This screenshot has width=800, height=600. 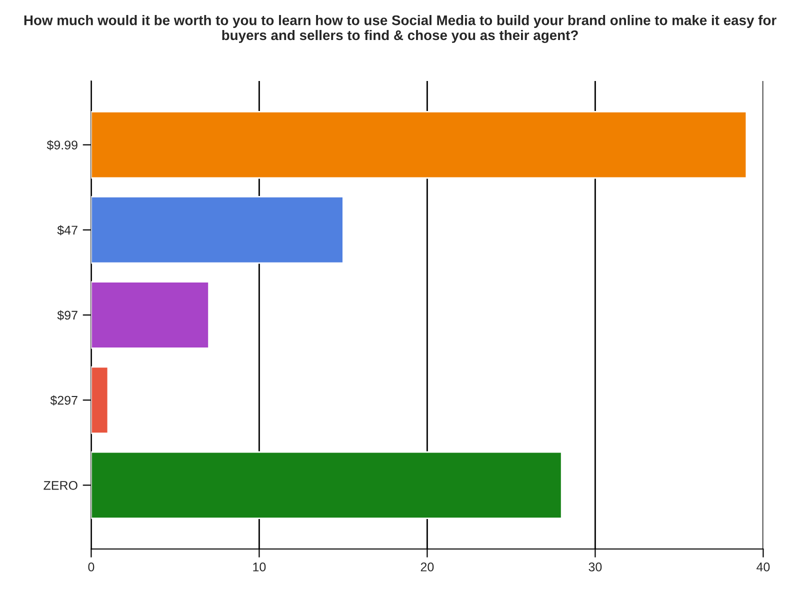 What do you see at coordinates (259, 567) in the screenshot?
I see `x-tick-label: 10` at bounding box center [259, 567].